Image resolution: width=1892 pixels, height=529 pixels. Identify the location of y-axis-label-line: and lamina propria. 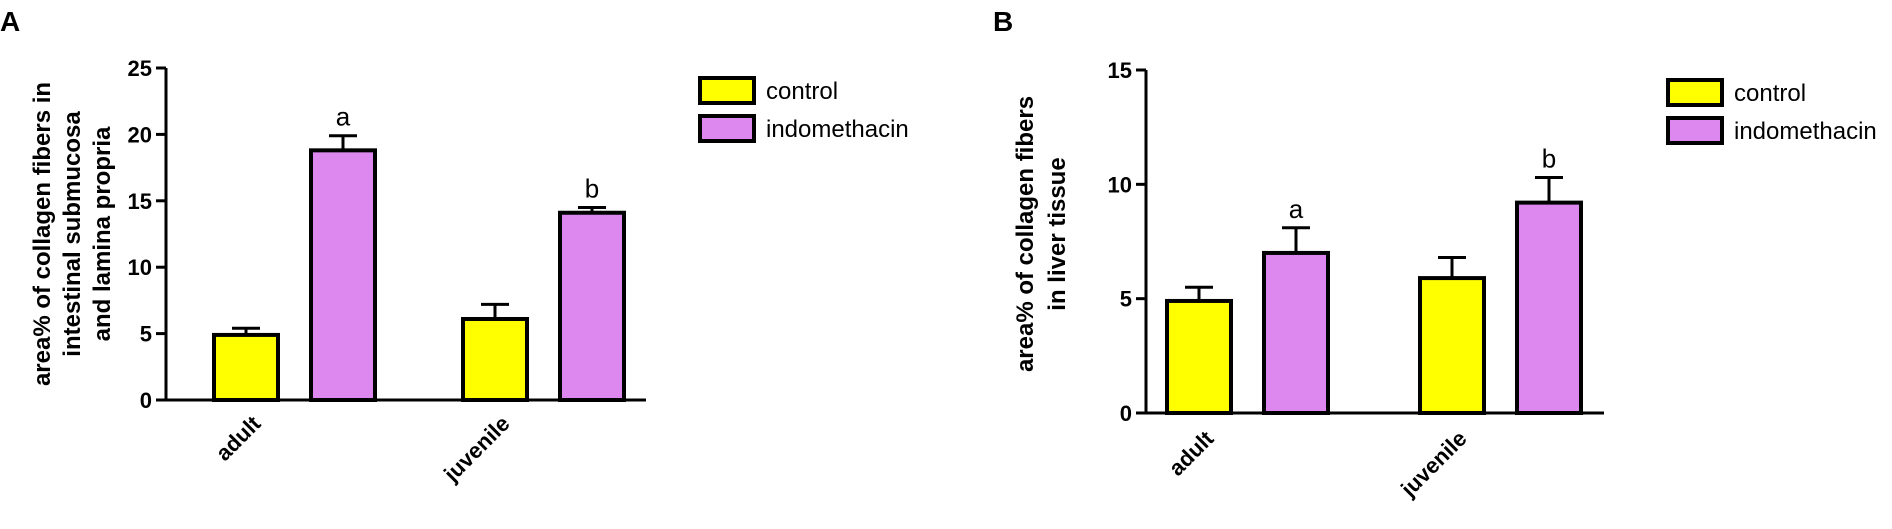
(102, 233).